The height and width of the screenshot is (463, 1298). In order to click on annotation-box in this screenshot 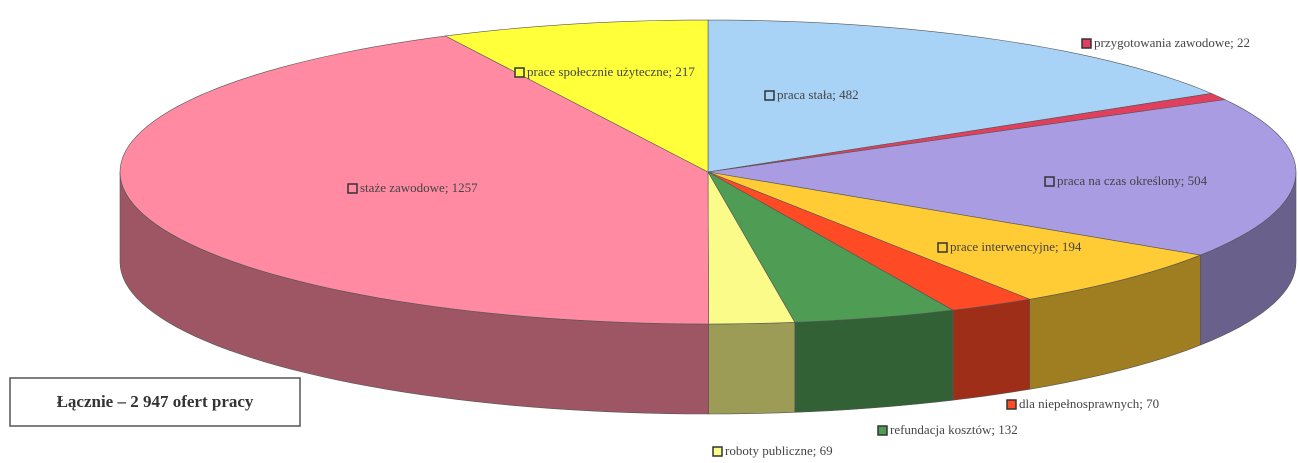, I will do `click(155, 402)`.